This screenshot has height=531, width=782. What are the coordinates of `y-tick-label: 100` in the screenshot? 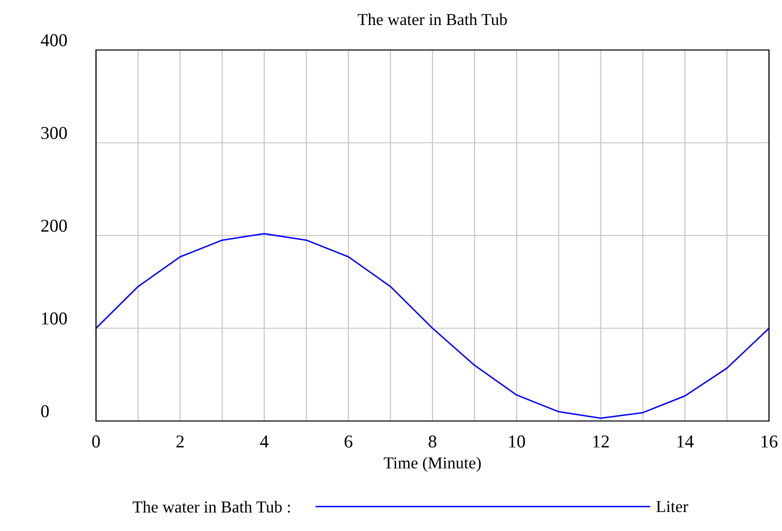 It's located at (54, 318).